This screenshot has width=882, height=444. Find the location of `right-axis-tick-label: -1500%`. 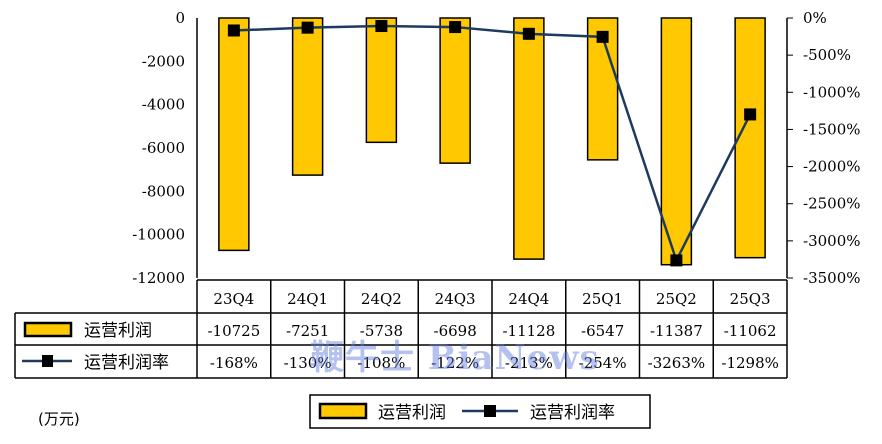

right-axis-tick-label: -1500% is located at coordinates (832, 129).